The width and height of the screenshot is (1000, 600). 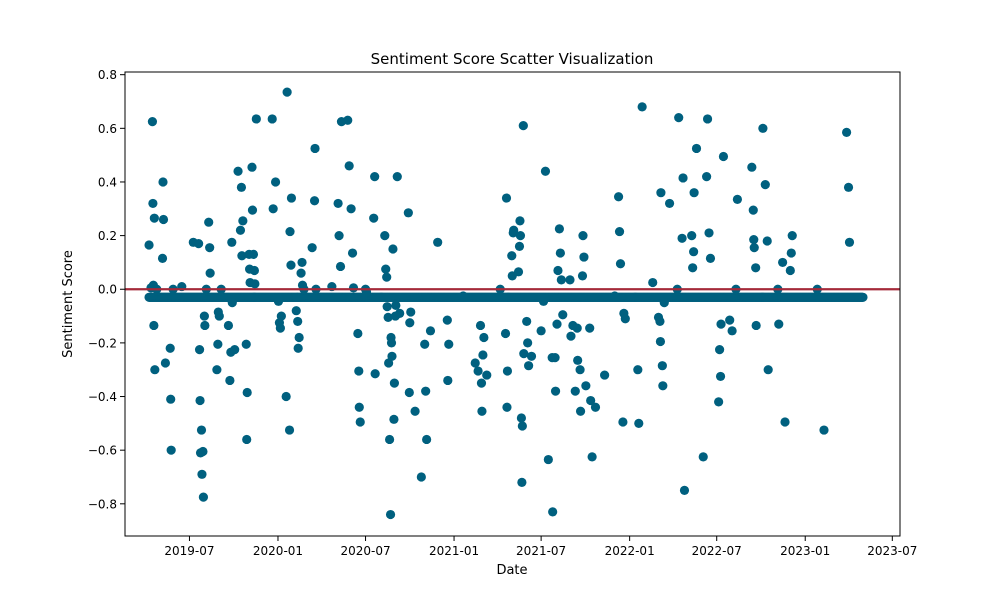 I want to click on x-tick-label: 2023-07, so click(x=892, y=551).